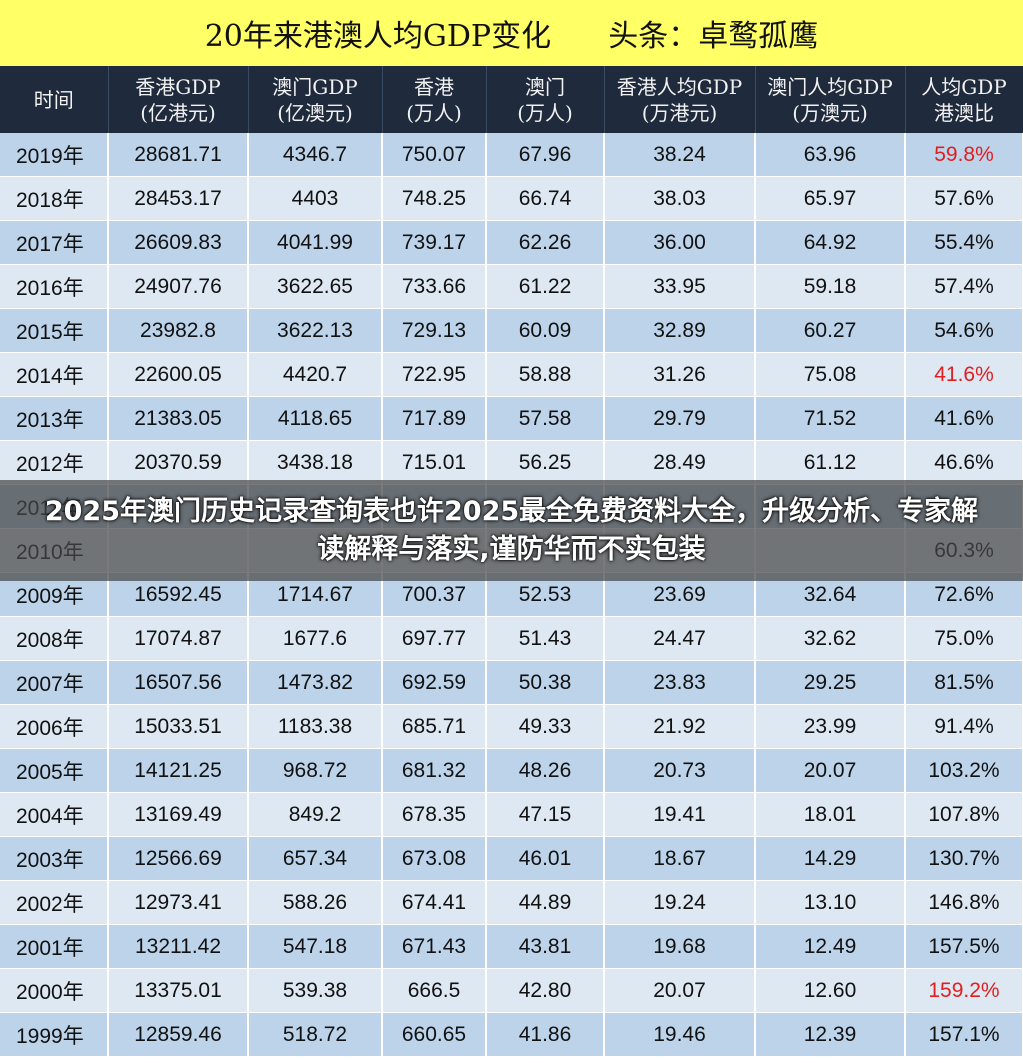 The image size is (1023, 1063). I want to click on mo-per-capita-cell: 20.07, so click(830, 770).